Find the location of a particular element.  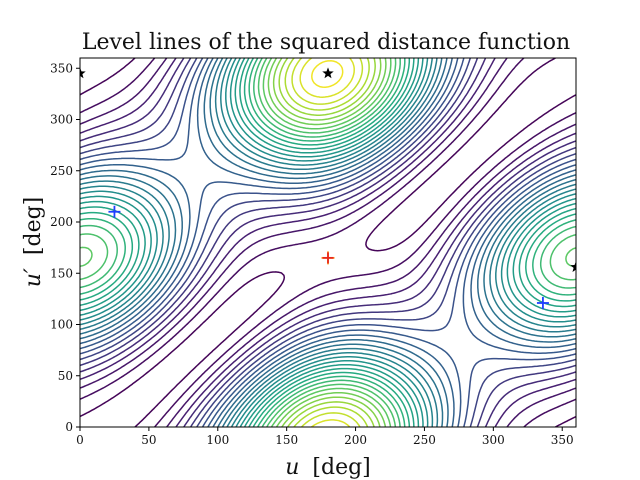

y-tick-label: 150 is located at coordinates (61, 273).